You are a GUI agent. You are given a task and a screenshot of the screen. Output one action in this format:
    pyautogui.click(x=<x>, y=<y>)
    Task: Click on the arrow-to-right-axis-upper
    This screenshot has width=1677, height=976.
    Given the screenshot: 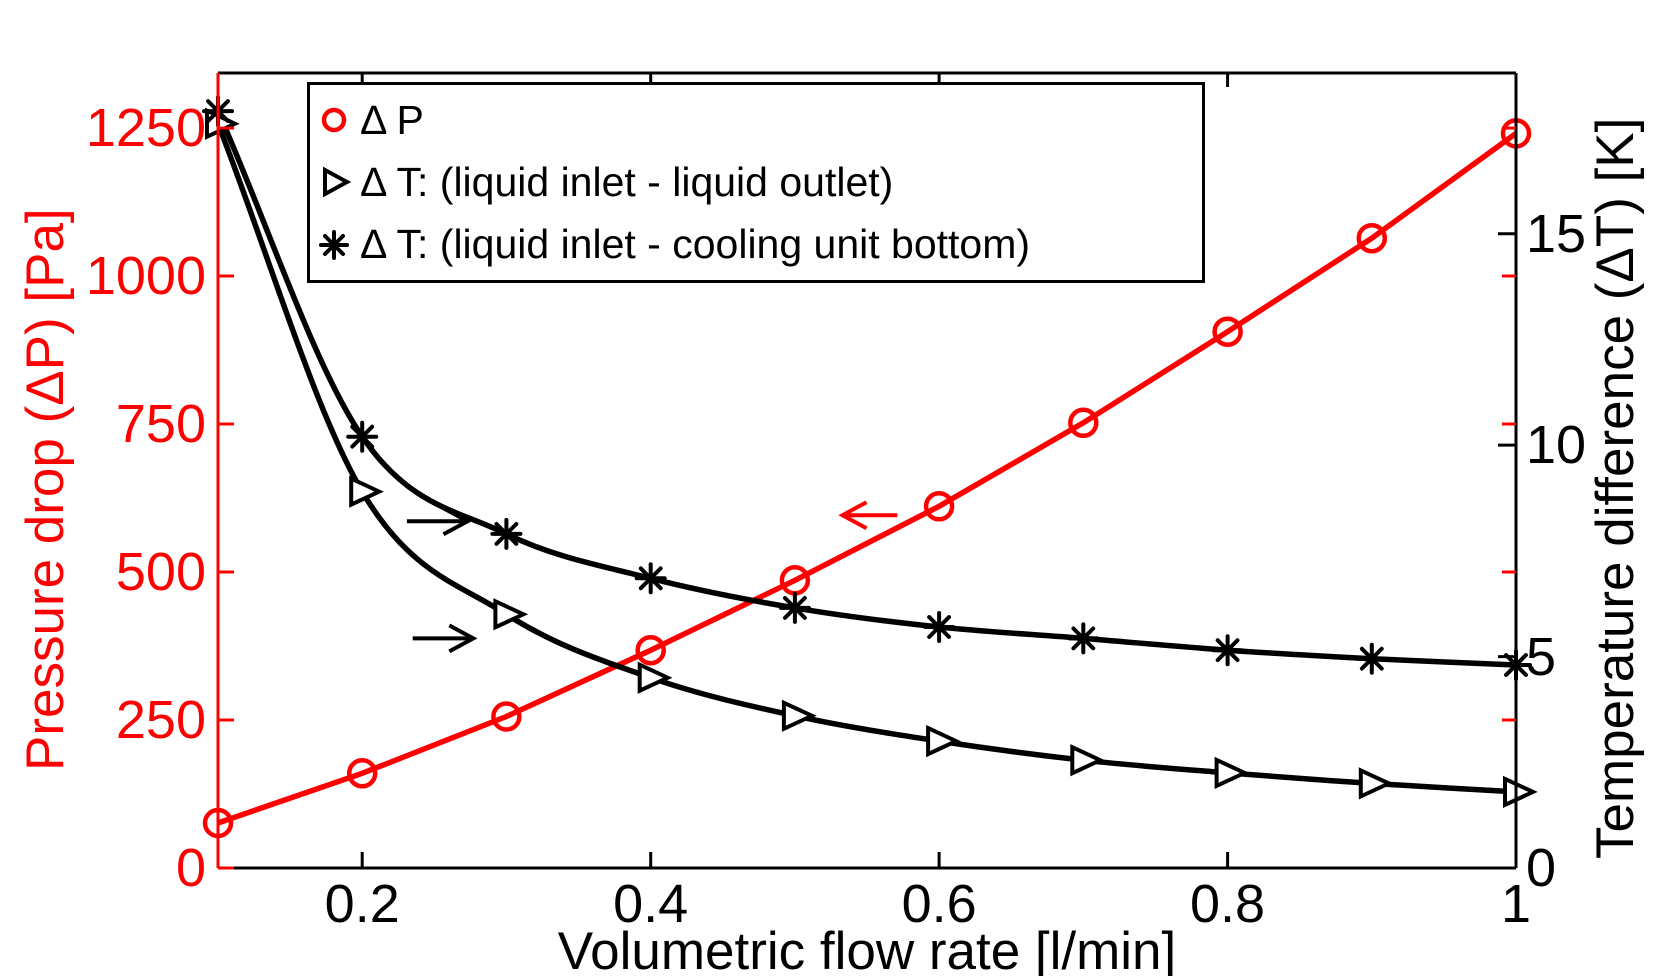 What is the action you would take?
    pyautogui.click(x=439, y=521)
    